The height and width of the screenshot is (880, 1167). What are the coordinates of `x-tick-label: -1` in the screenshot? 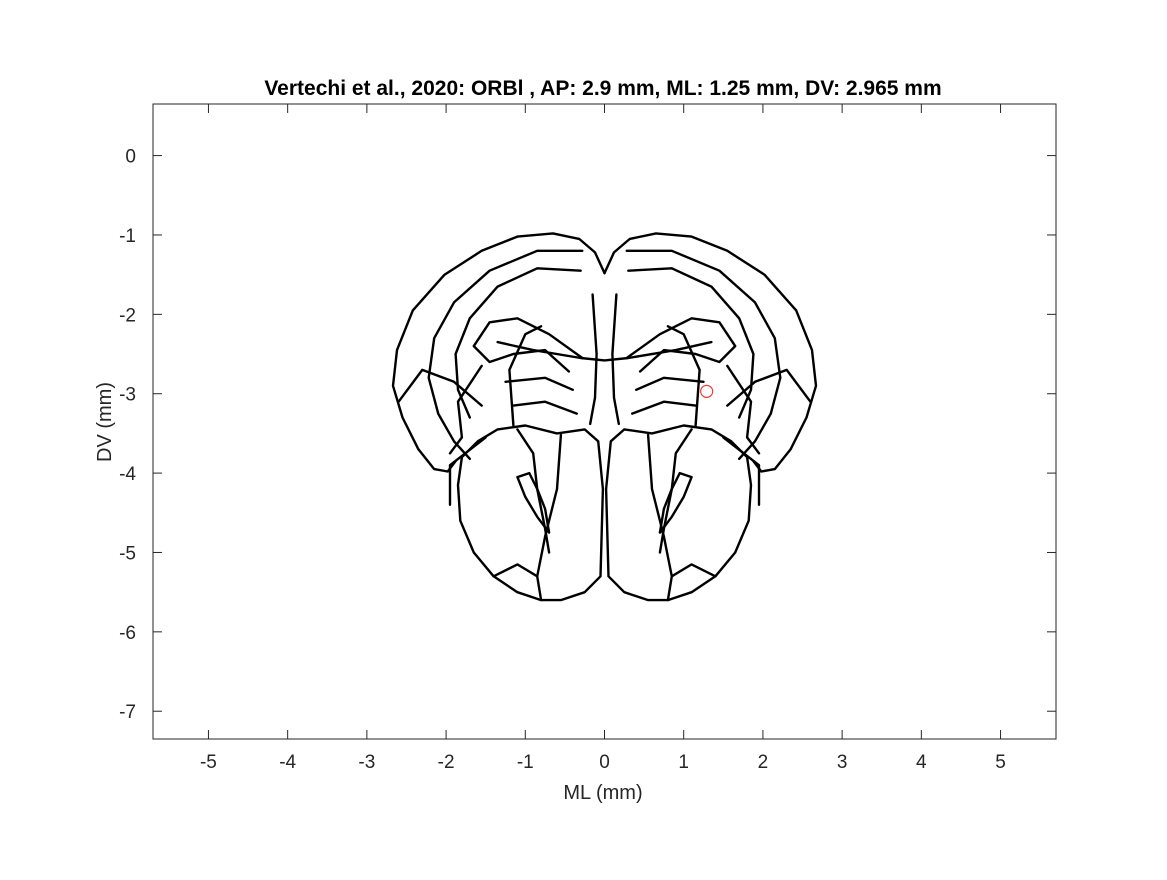 It's located at (525, 762).